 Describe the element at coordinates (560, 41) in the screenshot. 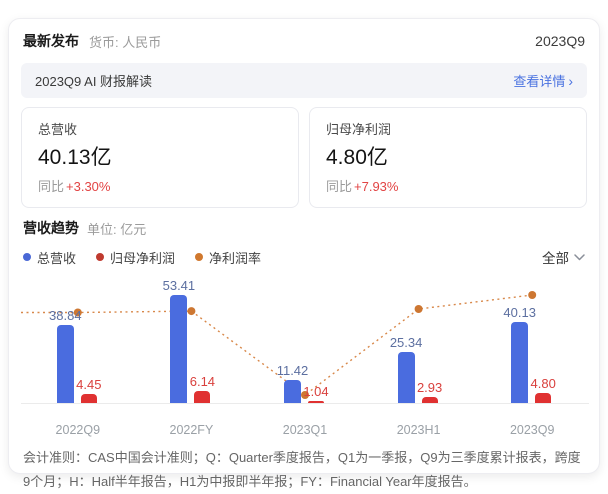

I see `period-label: 2023Q9` at that location.